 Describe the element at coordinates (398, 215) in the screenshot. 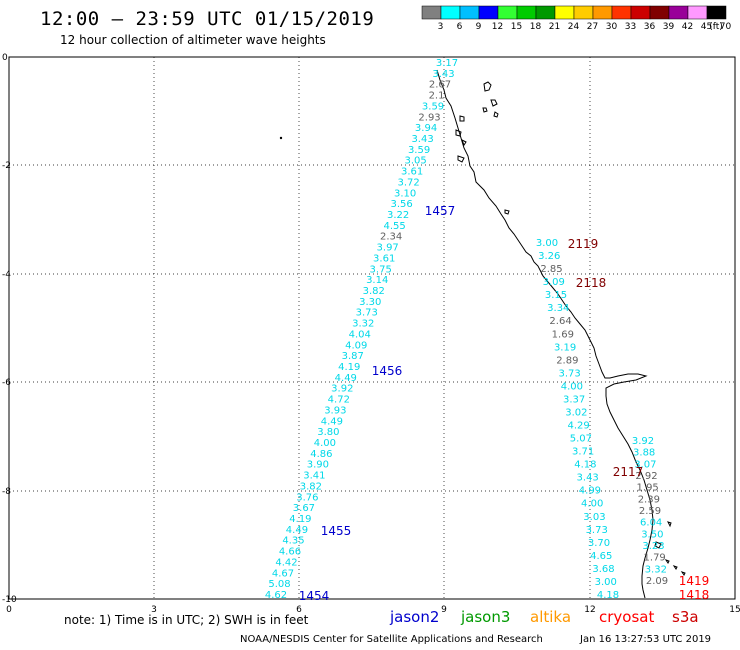

I see `wave-height-value: 3.22` at that location.